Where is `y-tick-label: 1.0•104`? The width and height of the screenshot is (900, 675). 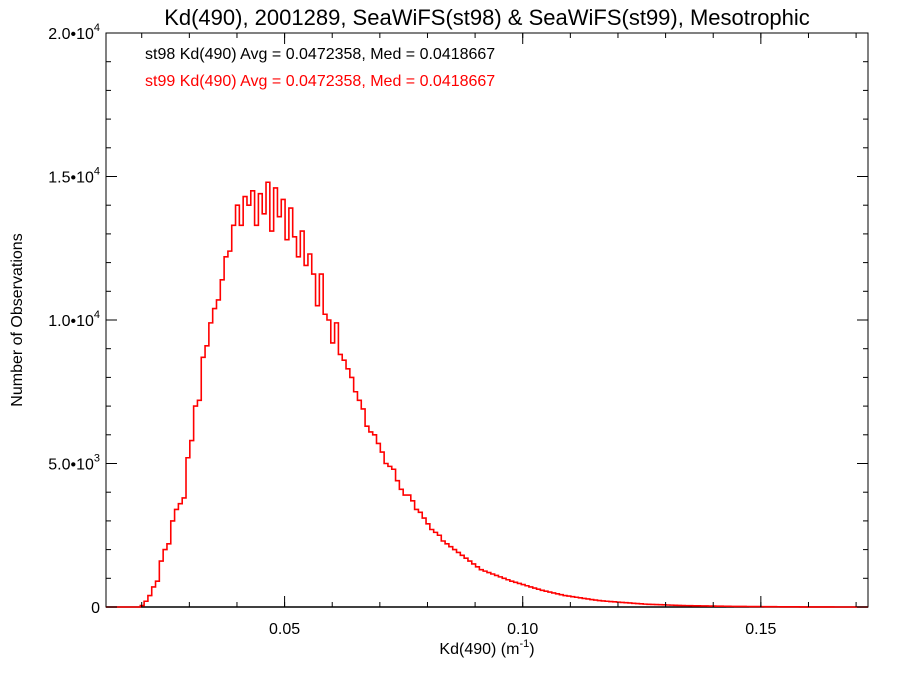
y-tick-label: 1.0•104 is located at coordinates (74, 319).